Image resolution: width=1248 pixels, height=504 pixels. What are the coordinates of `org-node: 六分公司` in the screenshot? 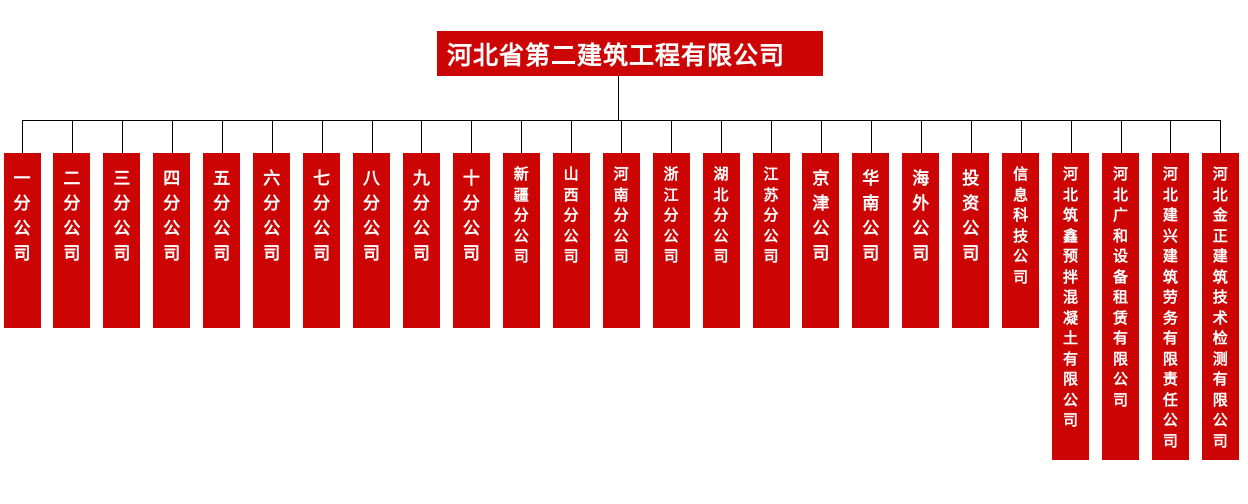 It's located at (272, 240).